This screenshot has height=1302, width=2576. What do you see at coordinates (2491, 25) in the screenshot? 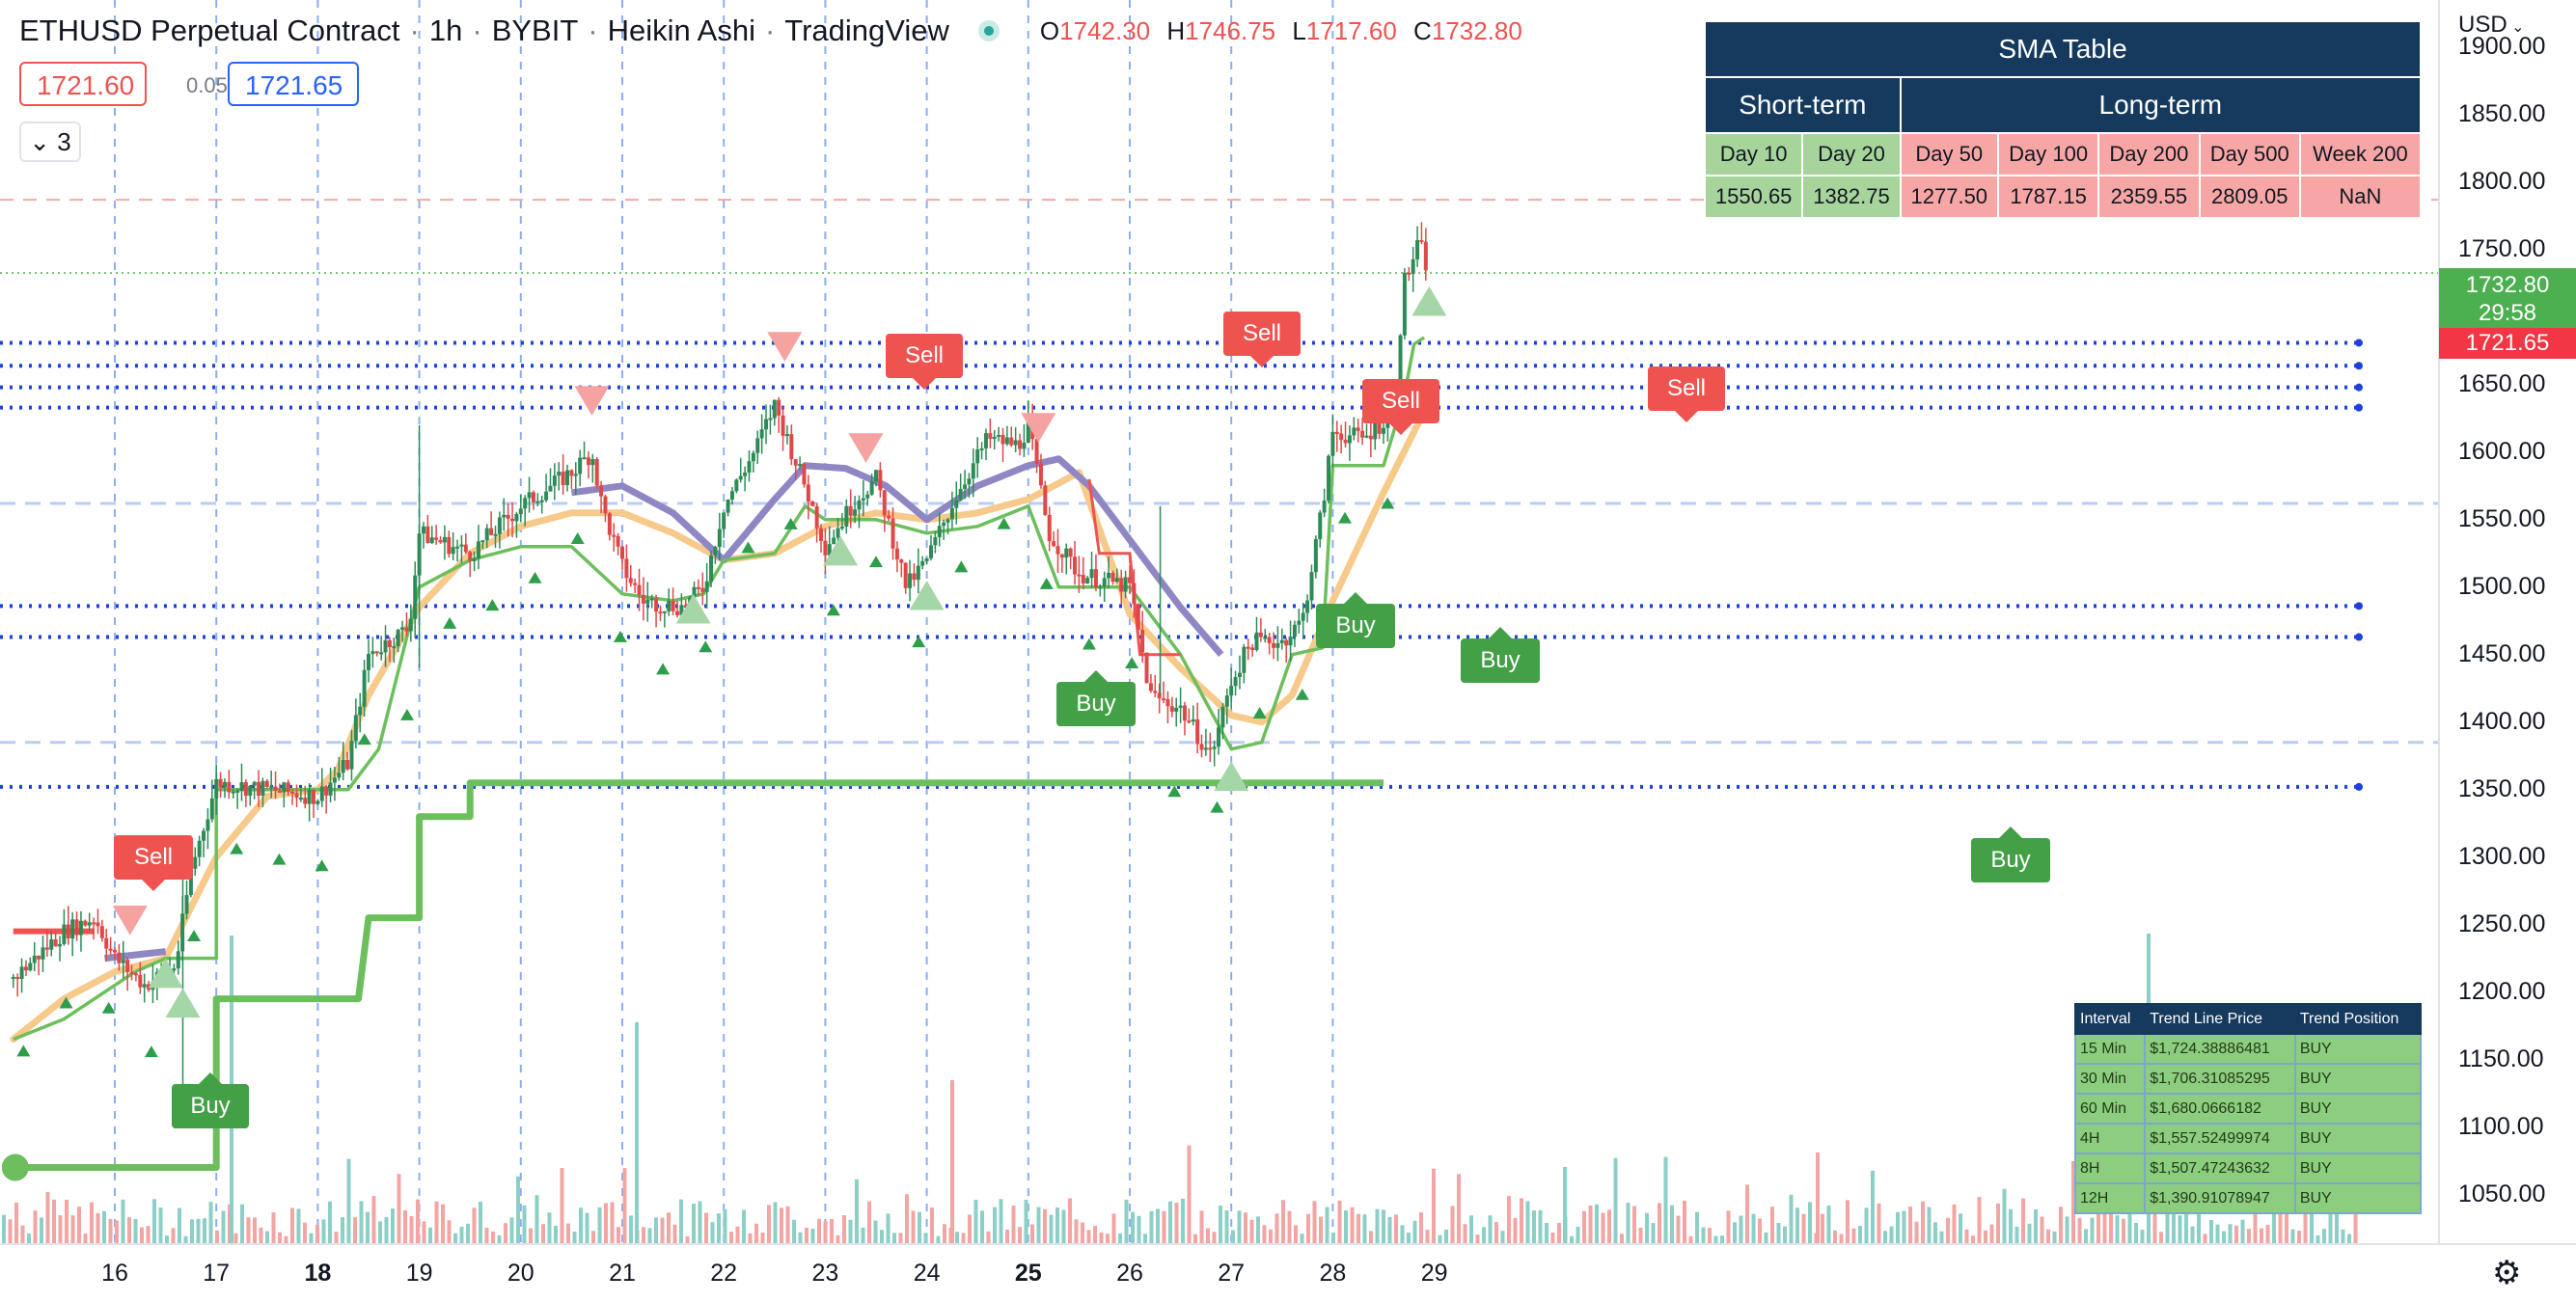
I see `currency-selector: USD ⌄` at bounding box center [2491, 25].